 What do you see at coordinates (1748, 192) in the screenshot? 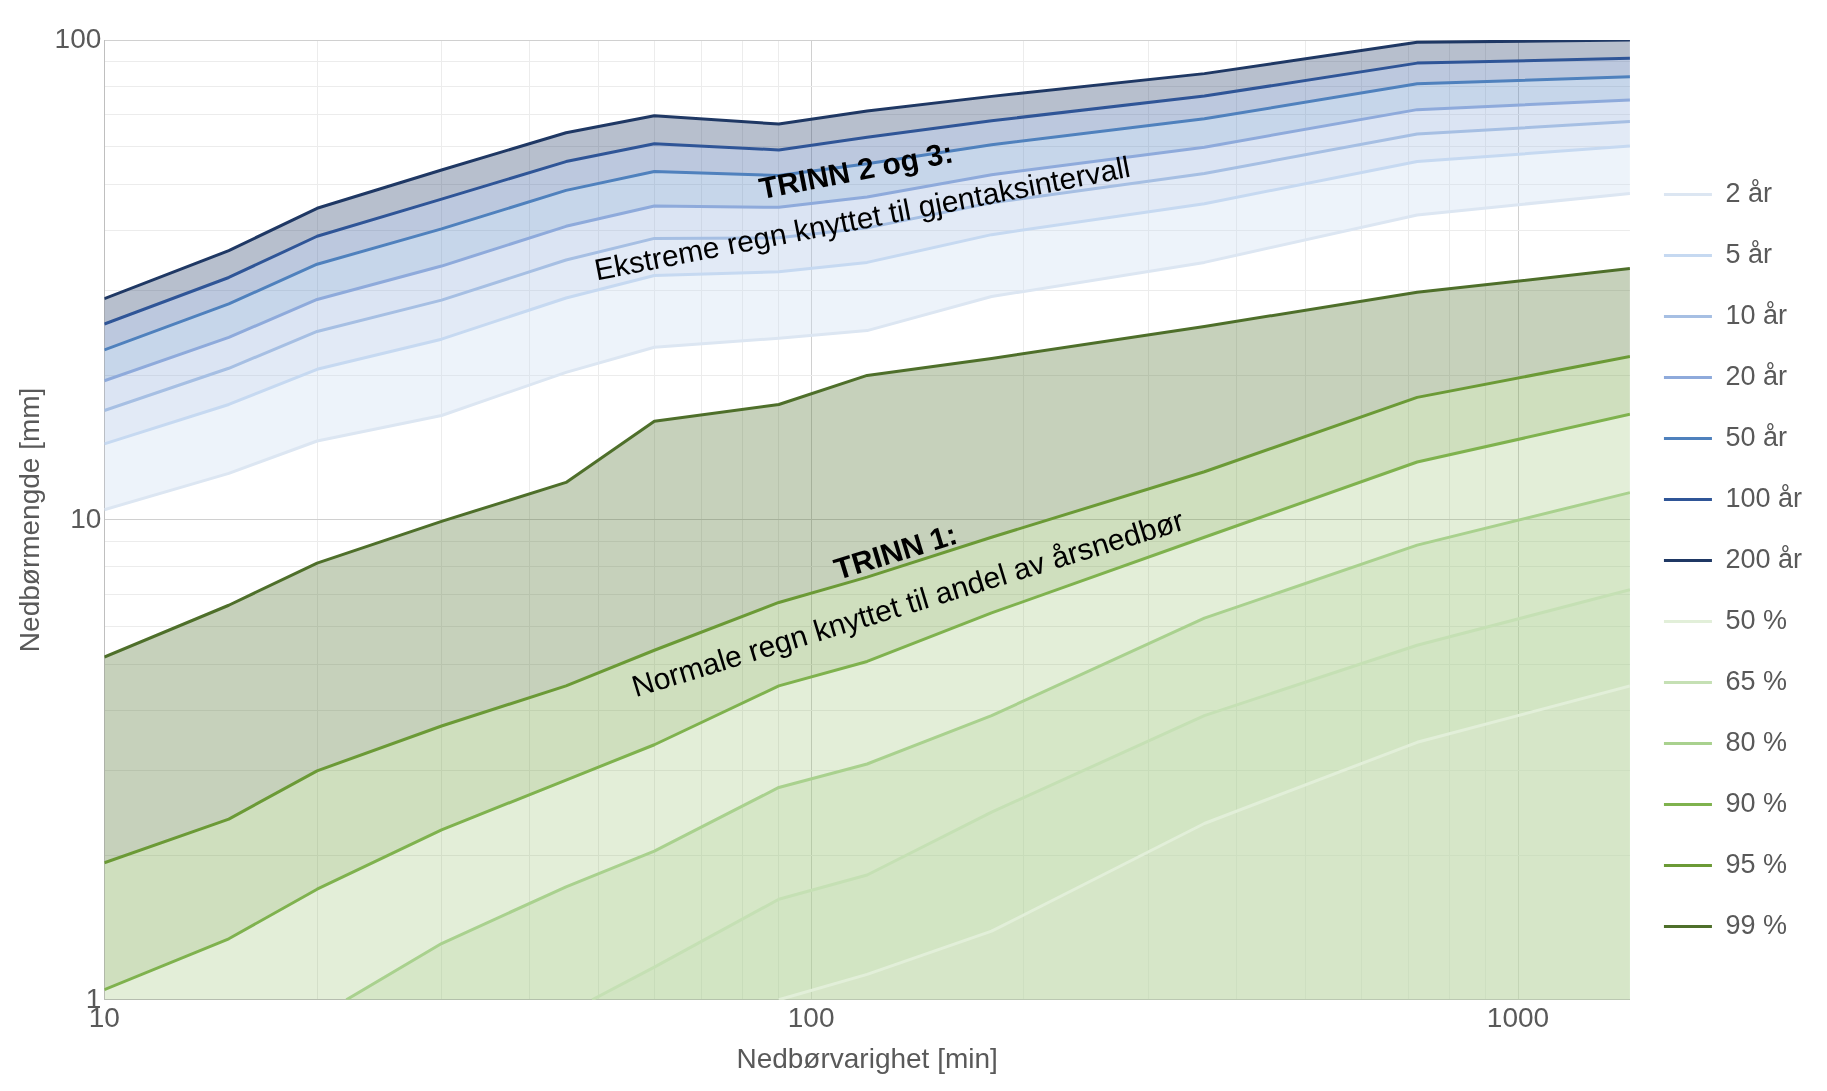
I see `legend-label: 2 år` at bounding box center [1748, 192].